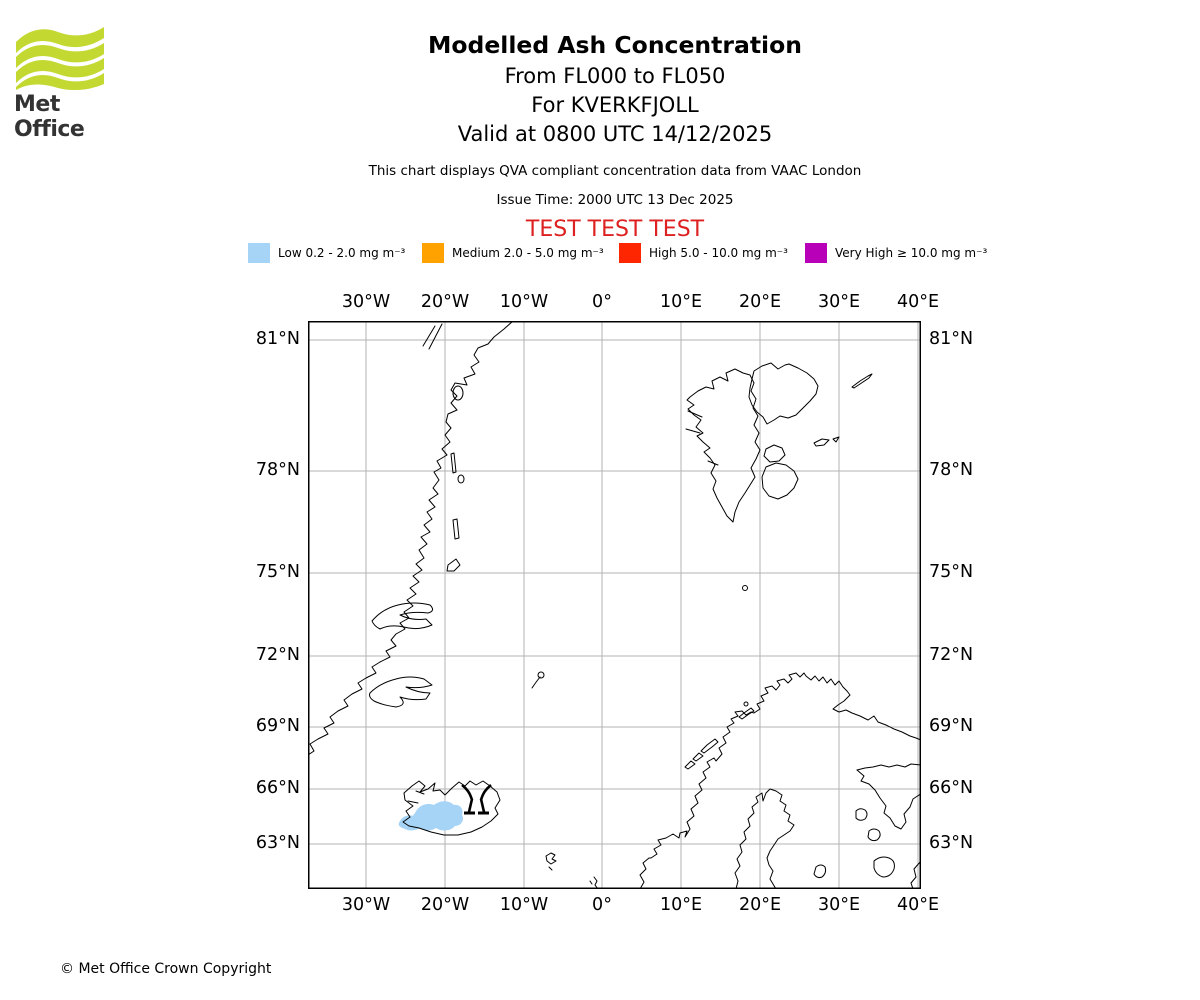 The width and height of the screenshot is (1200, 1000). Describe the element at coordinates (918, 302) in the screenshot. I see `lon-label-top-40e: 40°E` at that location.